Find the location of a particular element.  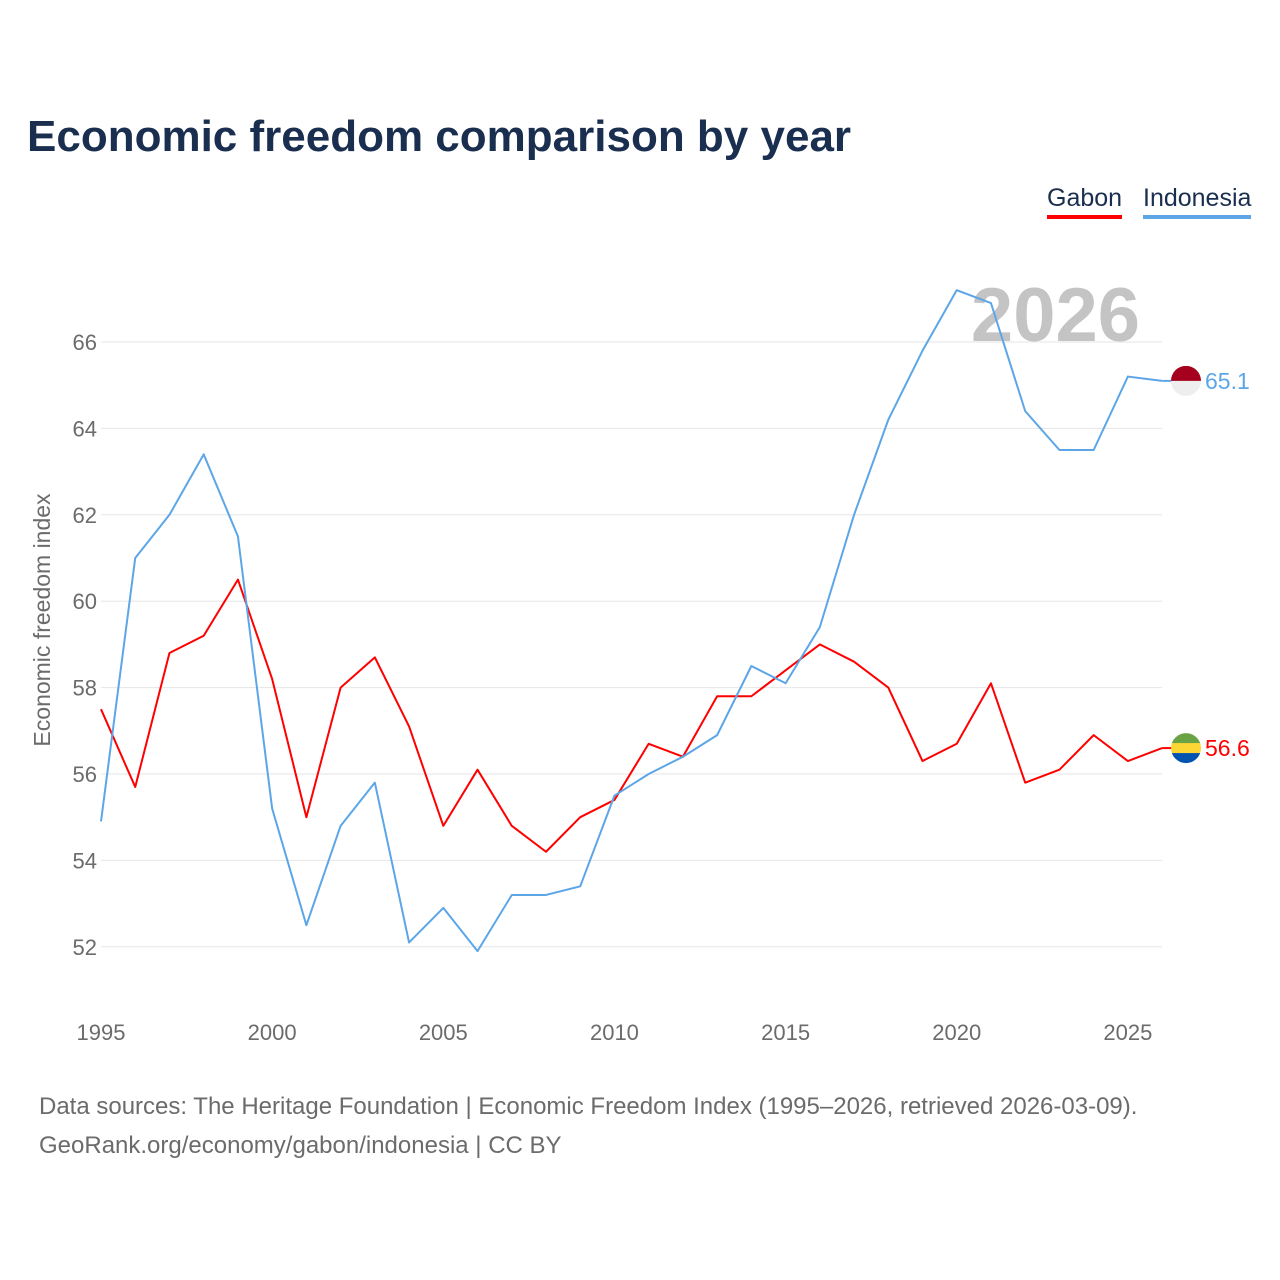

y-tick-label: 62 is located at coordinates (85, 515).